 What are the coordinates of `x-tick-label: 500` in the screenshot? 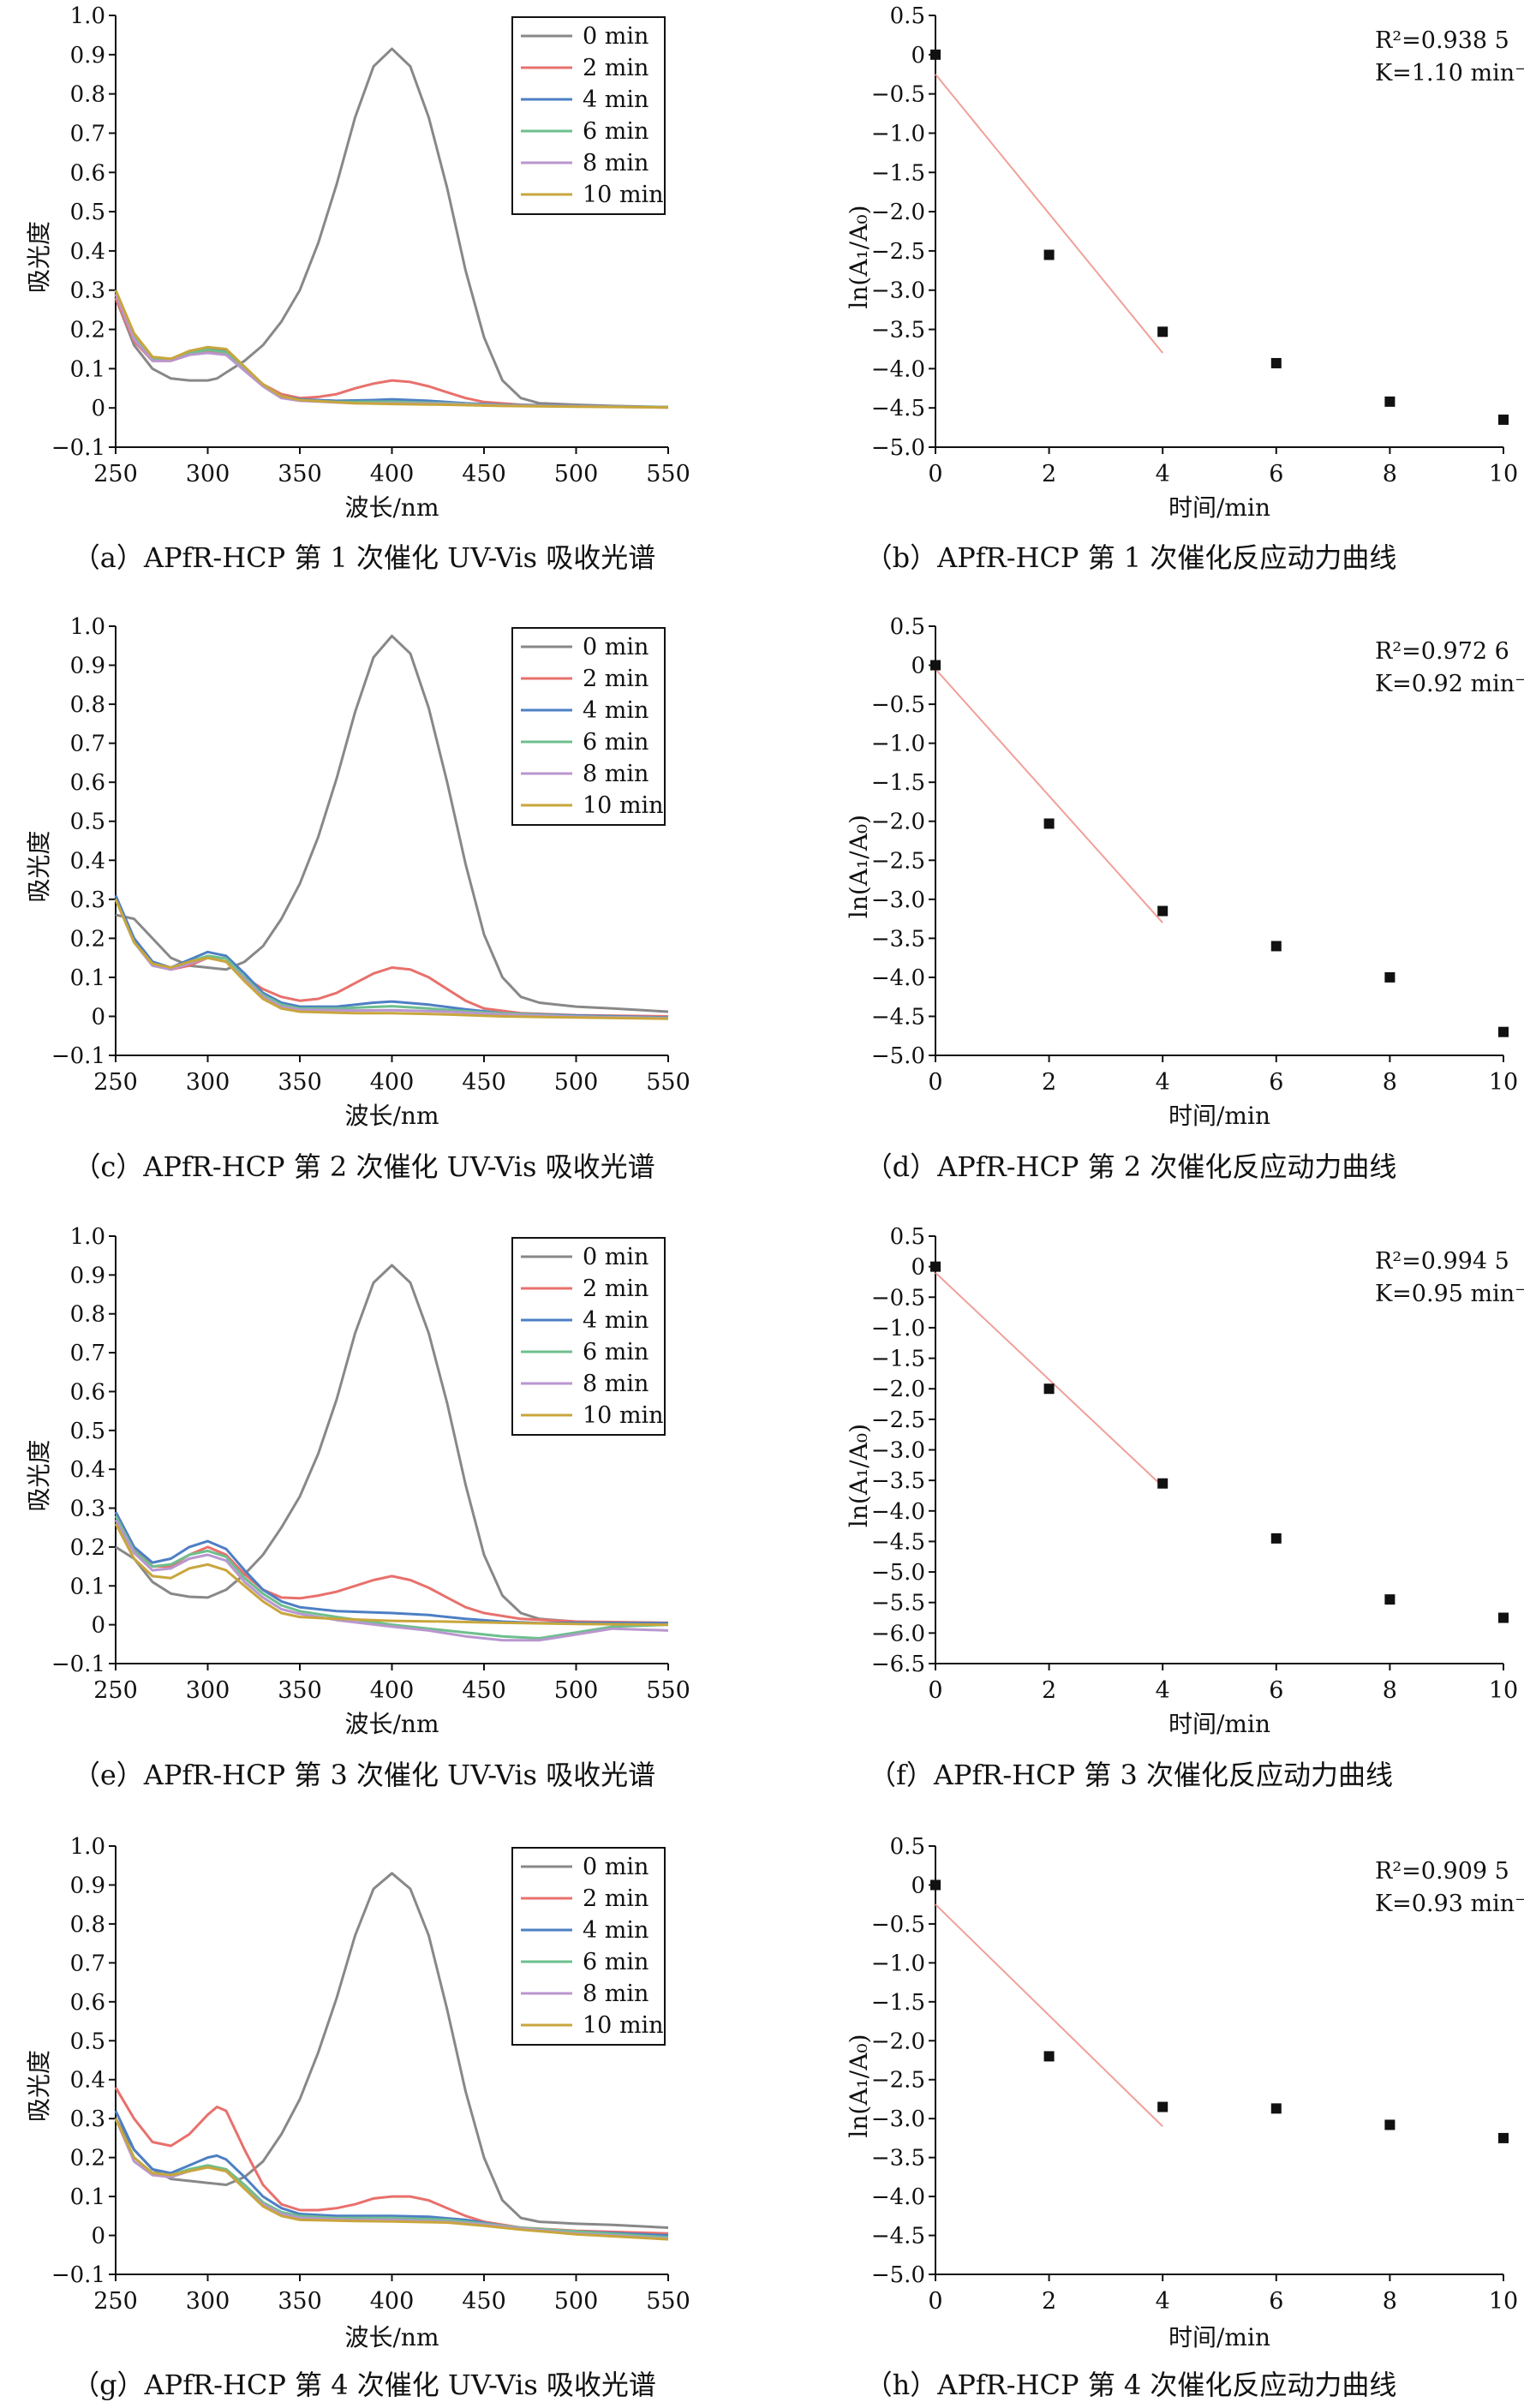 It's located at (576, 2301).